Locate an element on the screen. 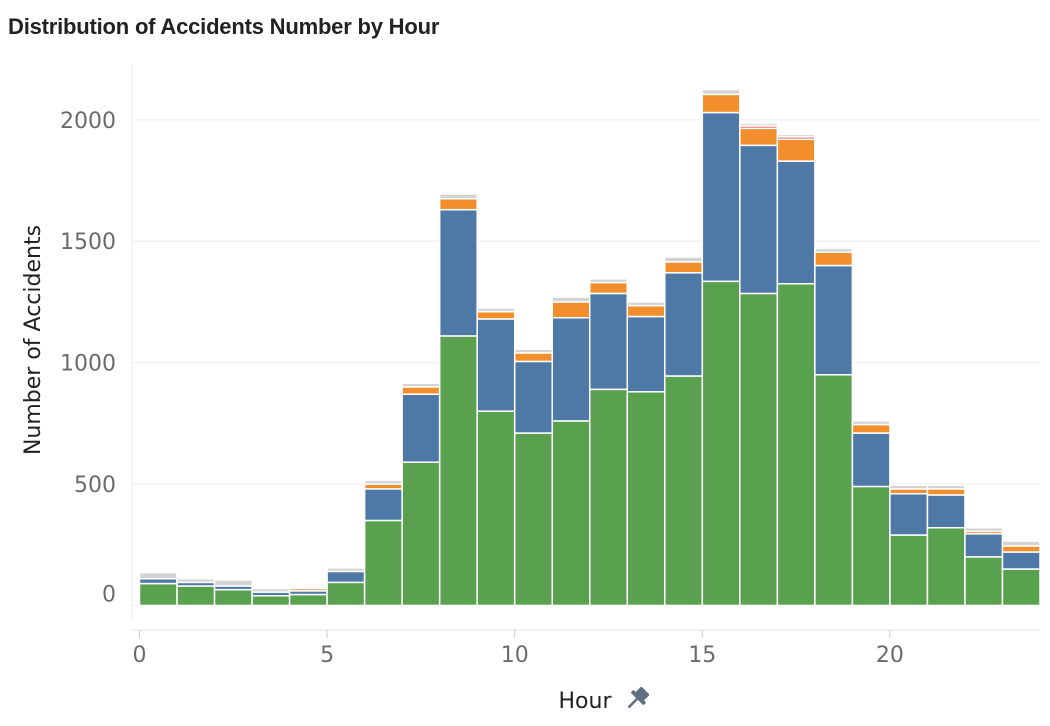 This screenshot has height=726, width=1050. pin-icon is located at coordinates (637, 699).